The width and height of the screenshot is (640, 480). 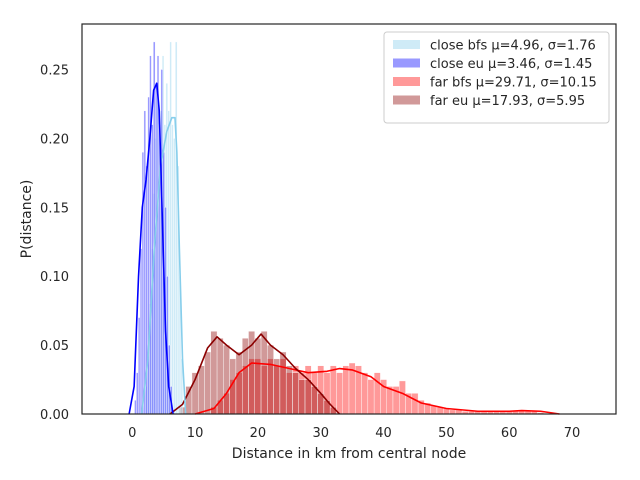 I want to click on x-tick-label: 60, so click(x=509, y=433).